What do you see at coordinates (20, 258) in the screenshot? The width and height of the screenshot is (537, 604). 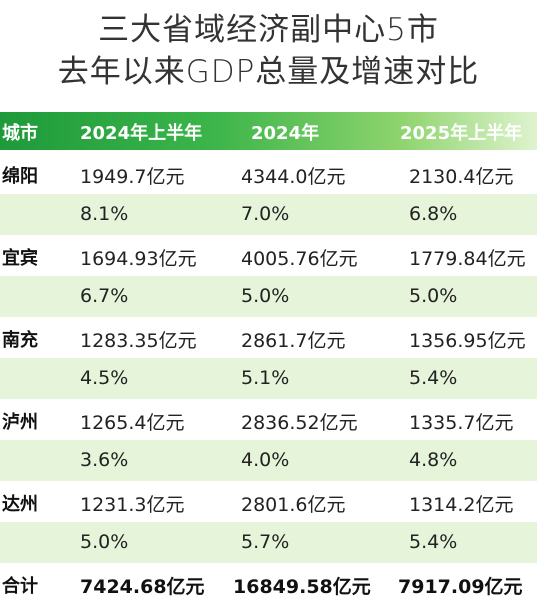 I see `city-label: 宜宾` at bounding box center [20, 258].